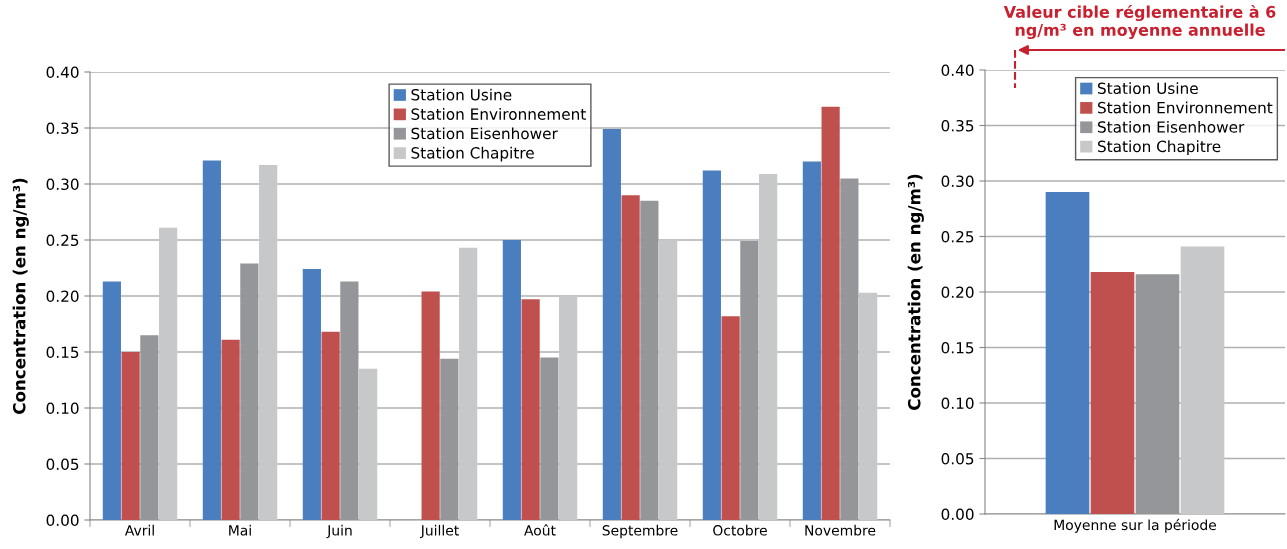  What do you see at coordinates (740, 530) in the screenshot?
I see `x-tick-label: Octobre` at bounding box center [740, 530].